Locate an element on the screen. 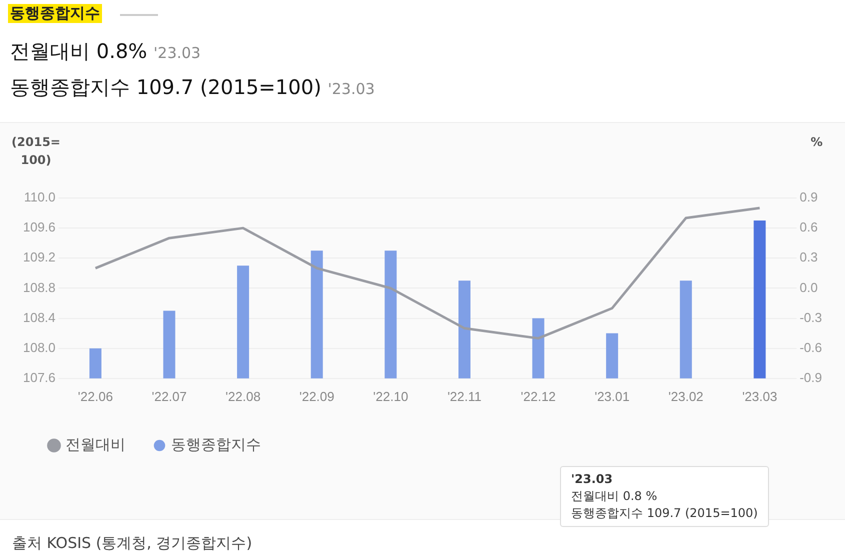  legend-label: 동행종합지수 is located at coordinates (216, 445).